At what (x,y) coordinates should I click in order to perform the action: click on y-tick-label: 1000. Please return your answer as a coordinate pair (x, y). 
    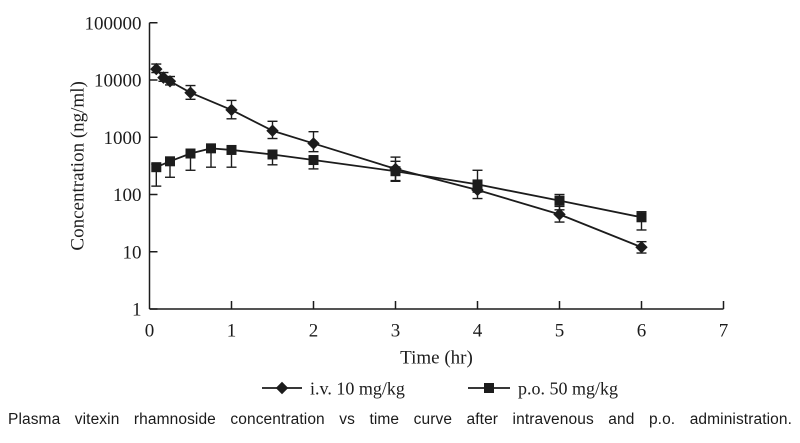
    Looking at the image, I should click on (123, 138).